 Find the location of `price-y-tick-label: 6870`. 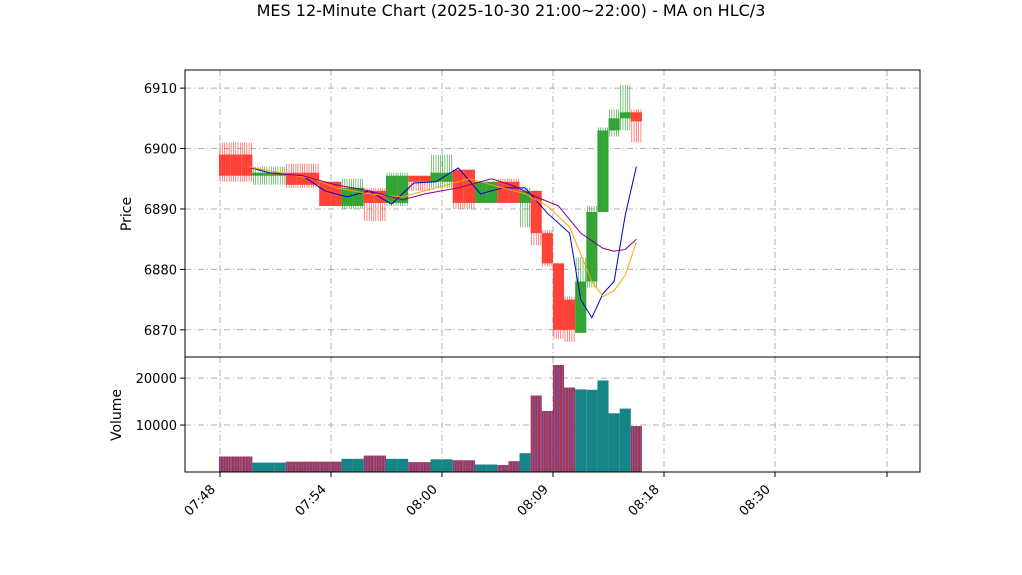

price-y-tick-label: 6870 is located at coordinates (160, 331).